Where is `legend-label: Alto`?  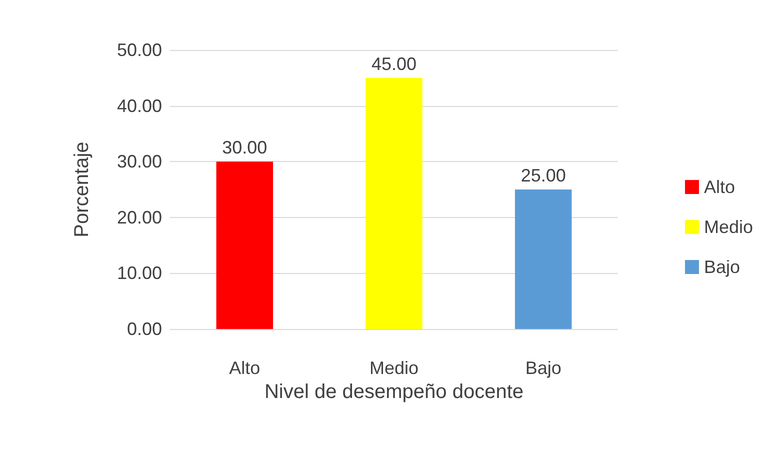
legend-label: Alto is located at coordinates (720, 187).